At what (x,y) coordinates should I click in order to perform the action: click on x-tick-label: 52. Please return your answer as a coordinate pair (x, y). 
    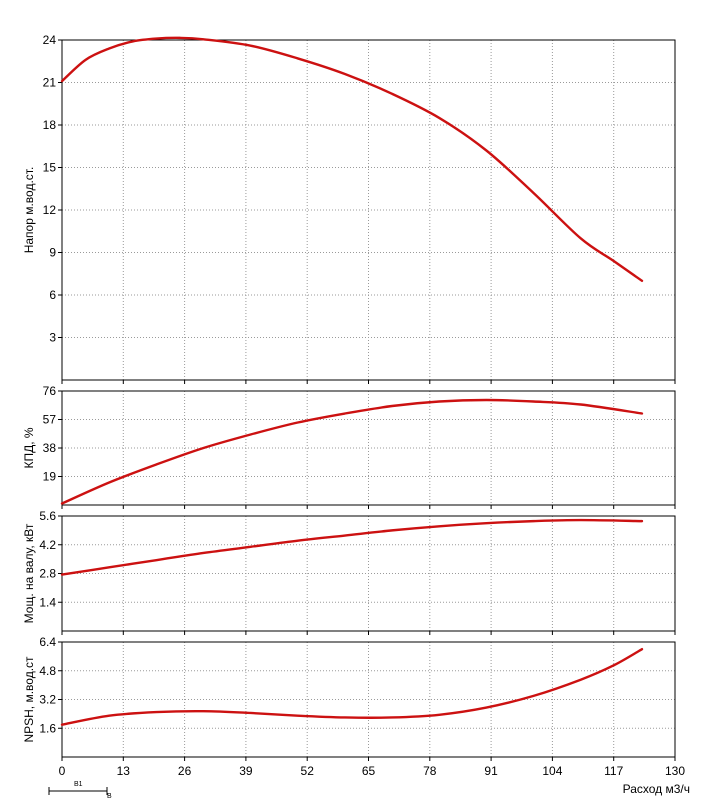
    Looking at the image, I should click on (308, 771).